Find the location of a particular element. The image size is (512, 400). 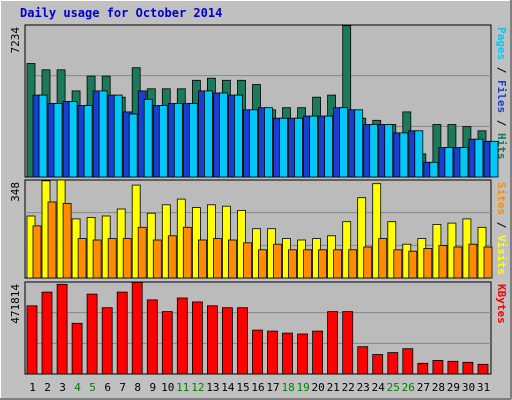

series-label-part-top-0: Pages is located at coordinates (501, 43).